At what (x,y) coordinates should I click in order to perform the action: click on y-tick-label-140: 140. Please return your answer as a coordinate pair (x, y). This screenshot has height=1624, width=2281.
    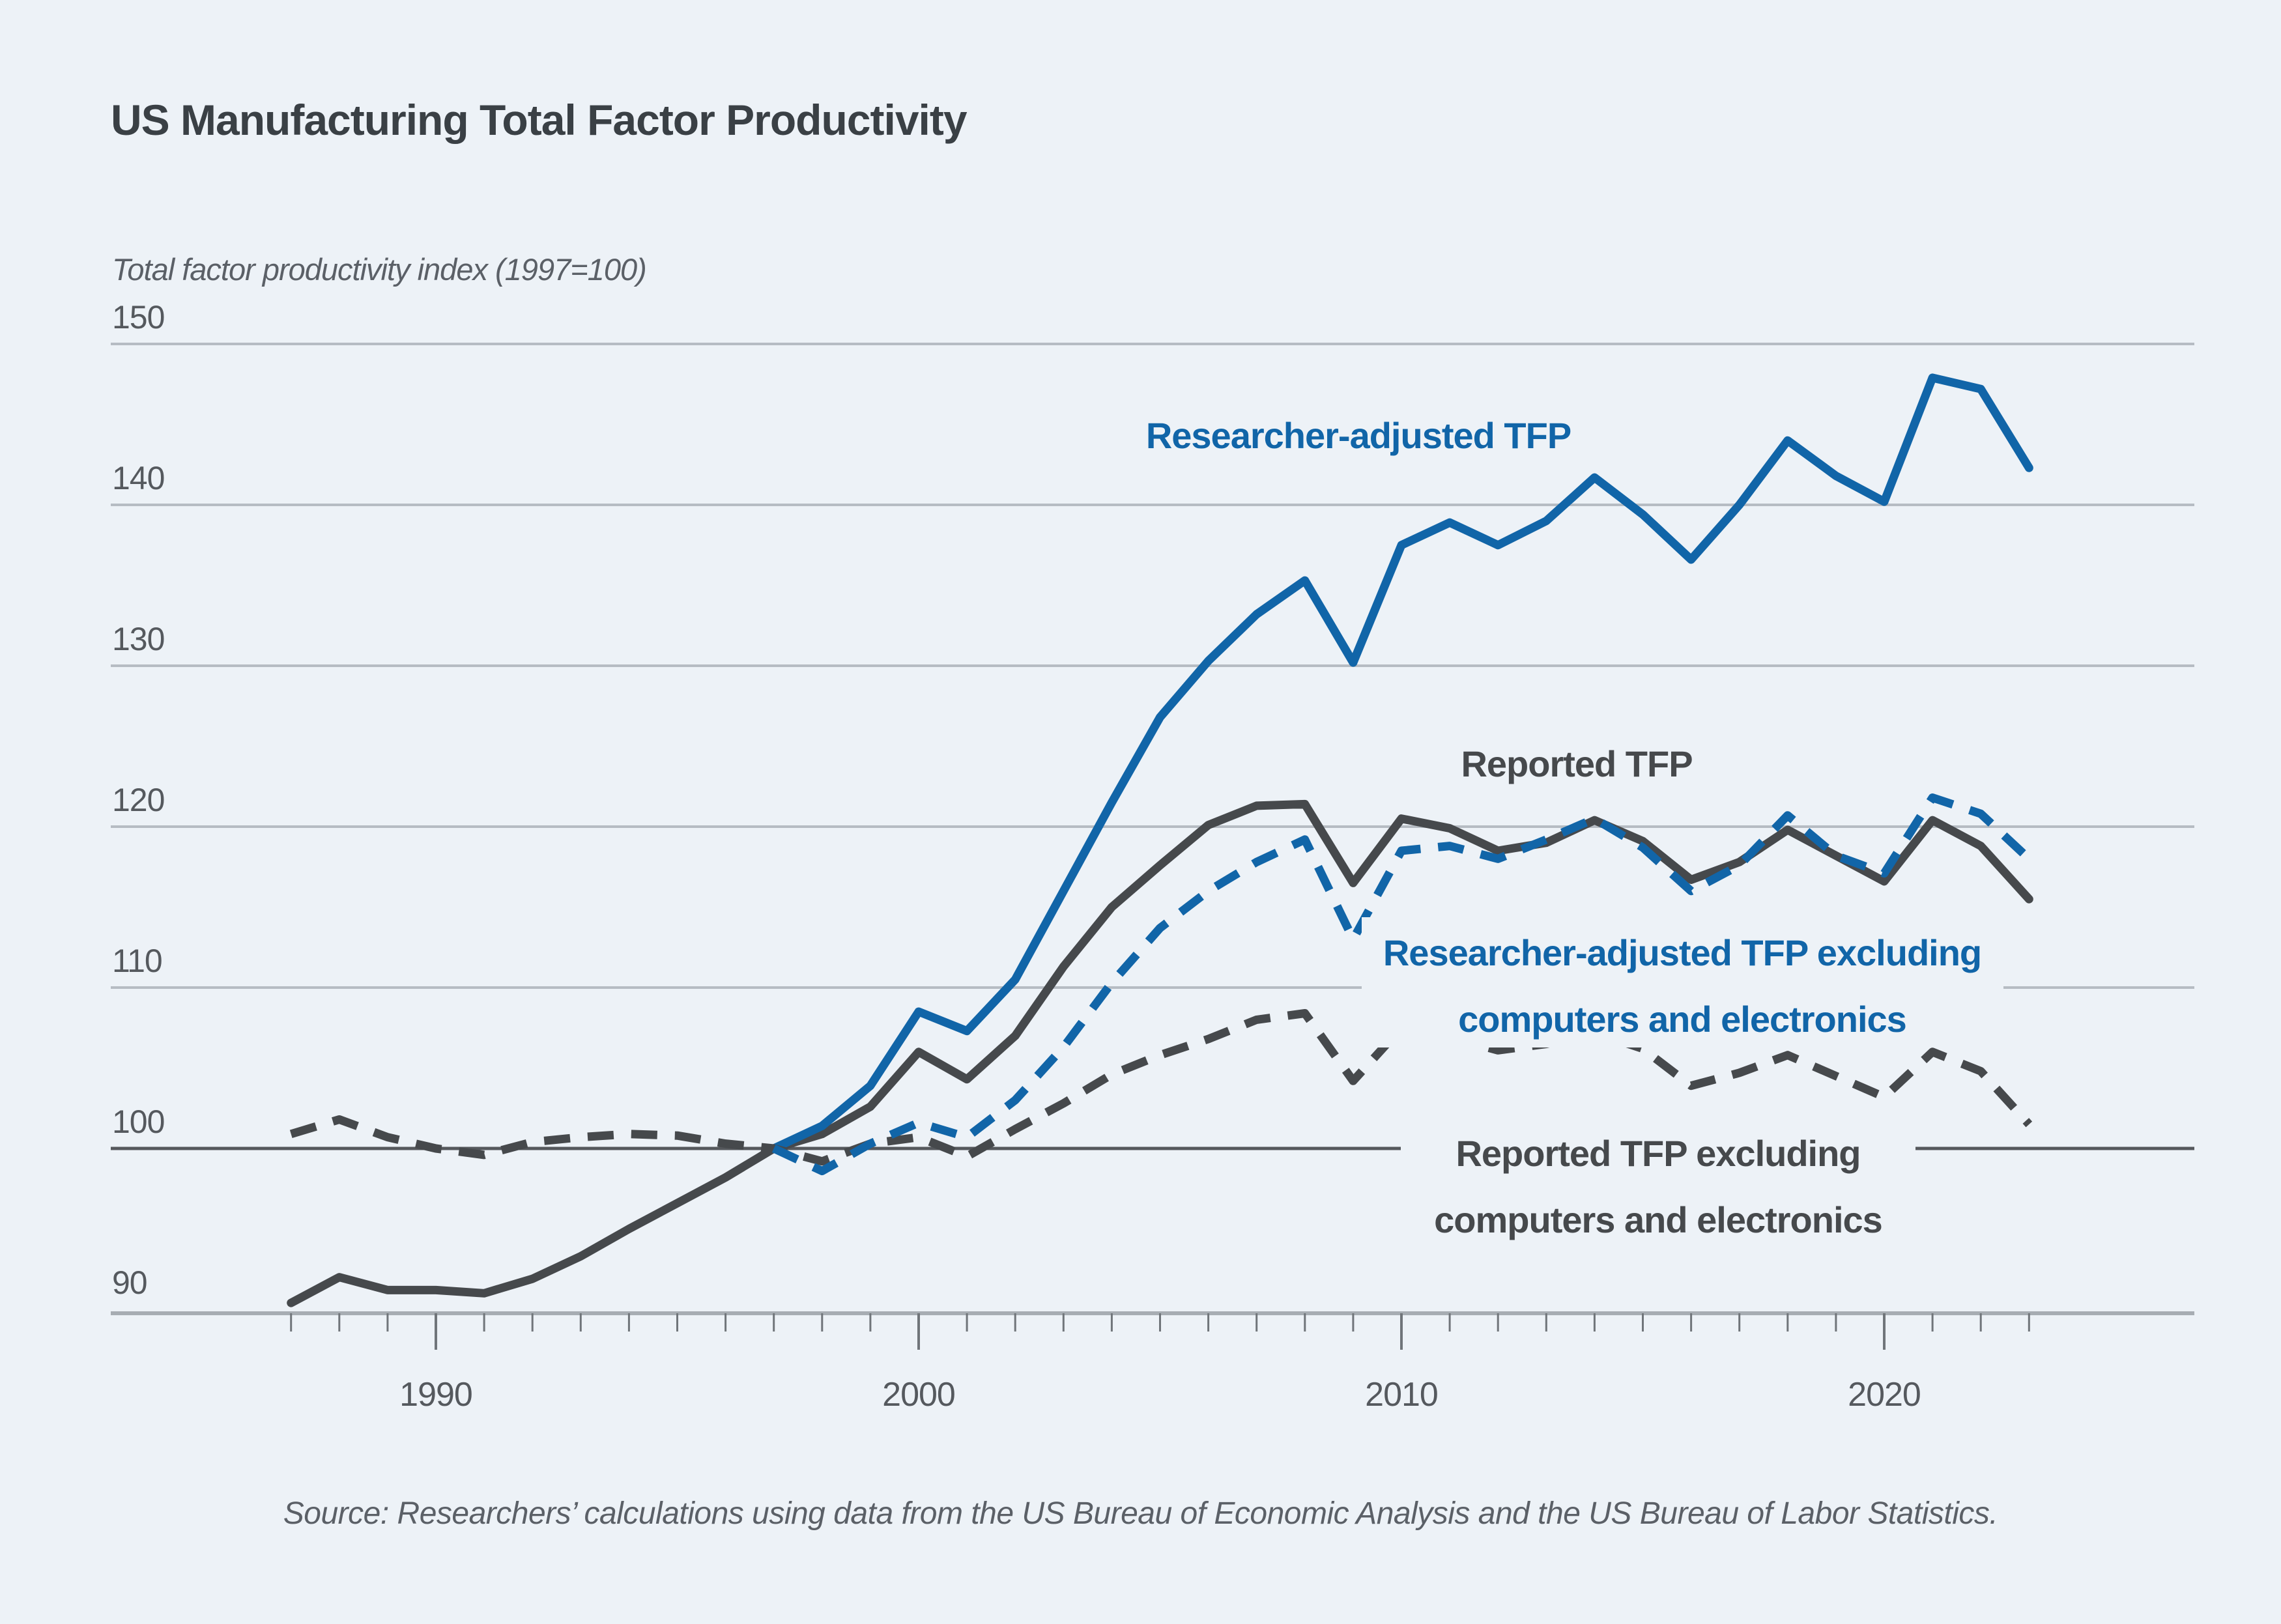
    Looking at the image, I should click on (138, 478).